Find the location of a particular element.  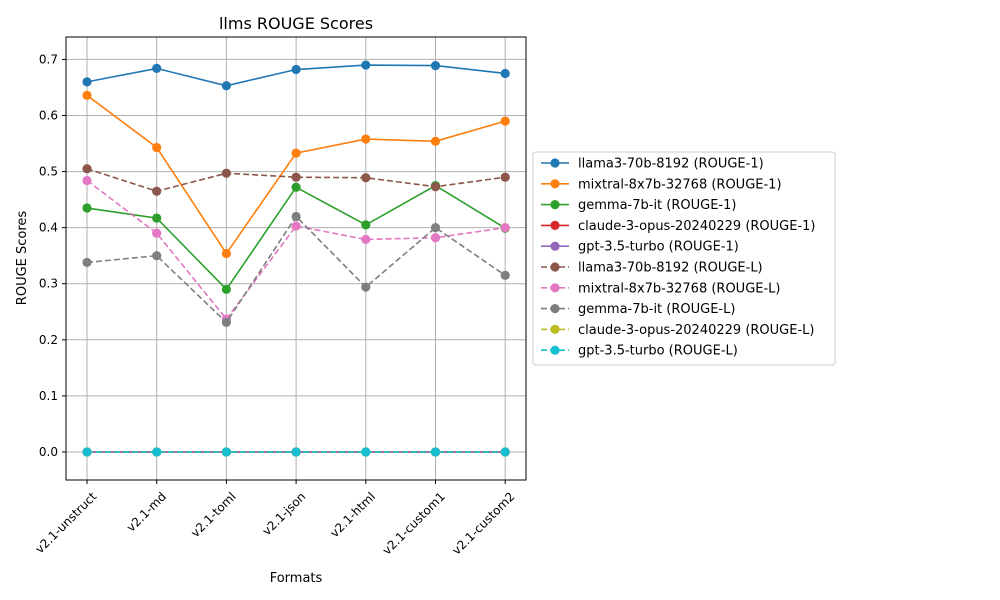

legend-item: gpt-3.5-turbo (ROUGE-1) is located at coordinates (640, 247).